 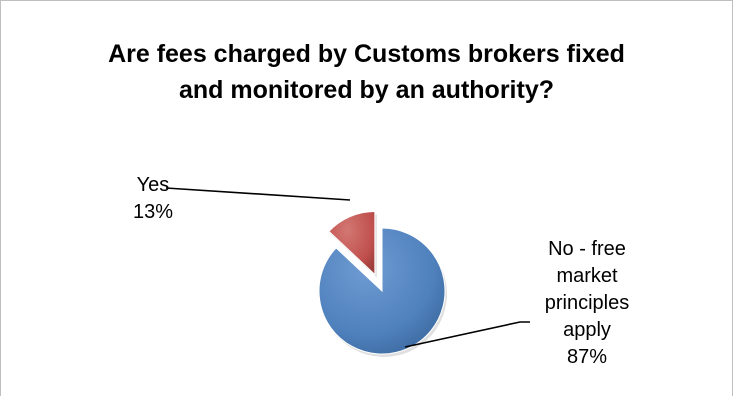 What do you see at coordinates (153, 199) in the screenshot?
I see `slice-label-yes: Yes 13%` at bounding box center [153, 199].